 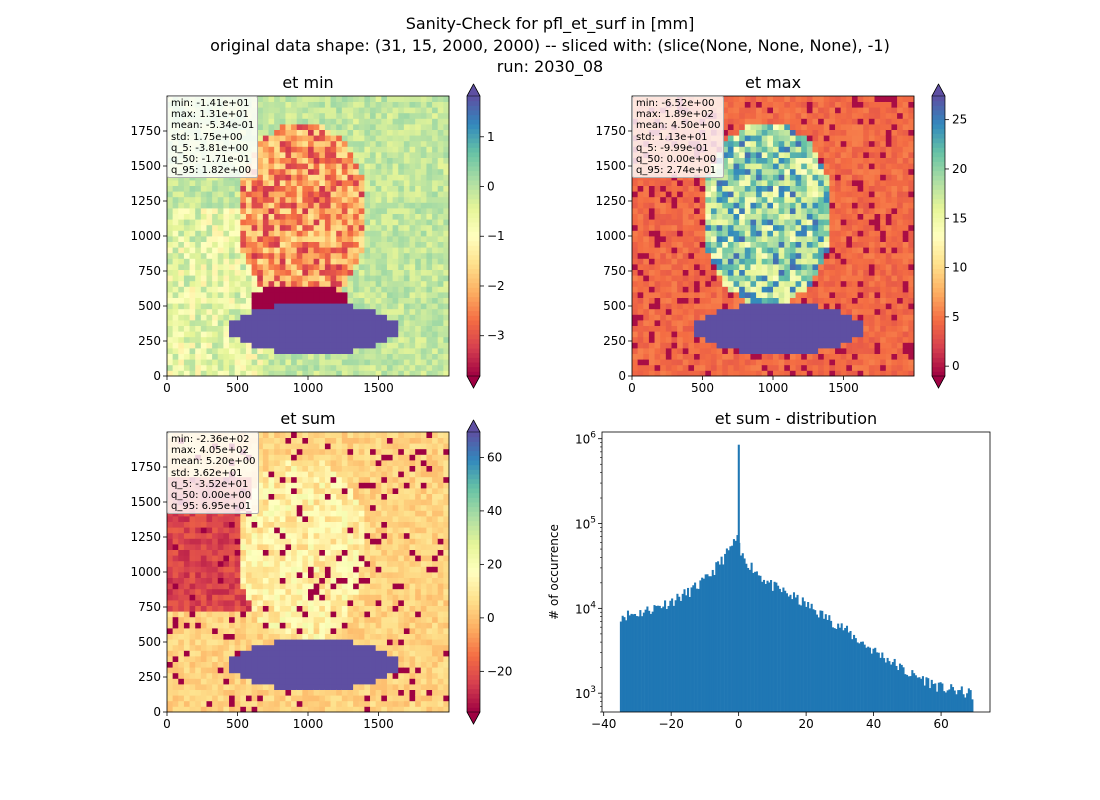 What do you see at coordinates (473, 285) in the screenshot?
I see `colorbar-segment` at bounding box center [473, 285].